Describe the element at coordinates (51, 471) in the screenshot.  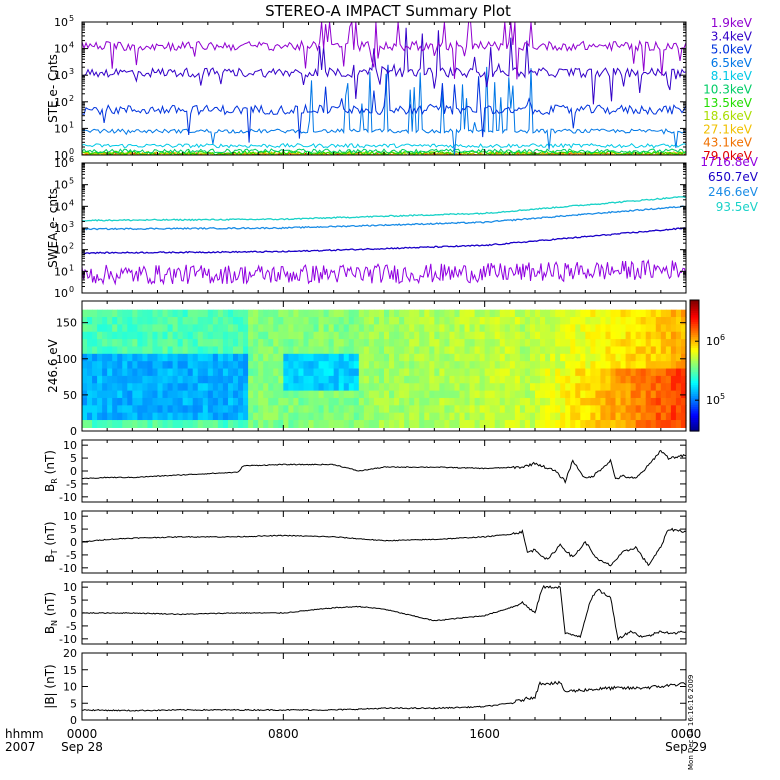
I see `y-axis-label: BR (nT)` at that location.